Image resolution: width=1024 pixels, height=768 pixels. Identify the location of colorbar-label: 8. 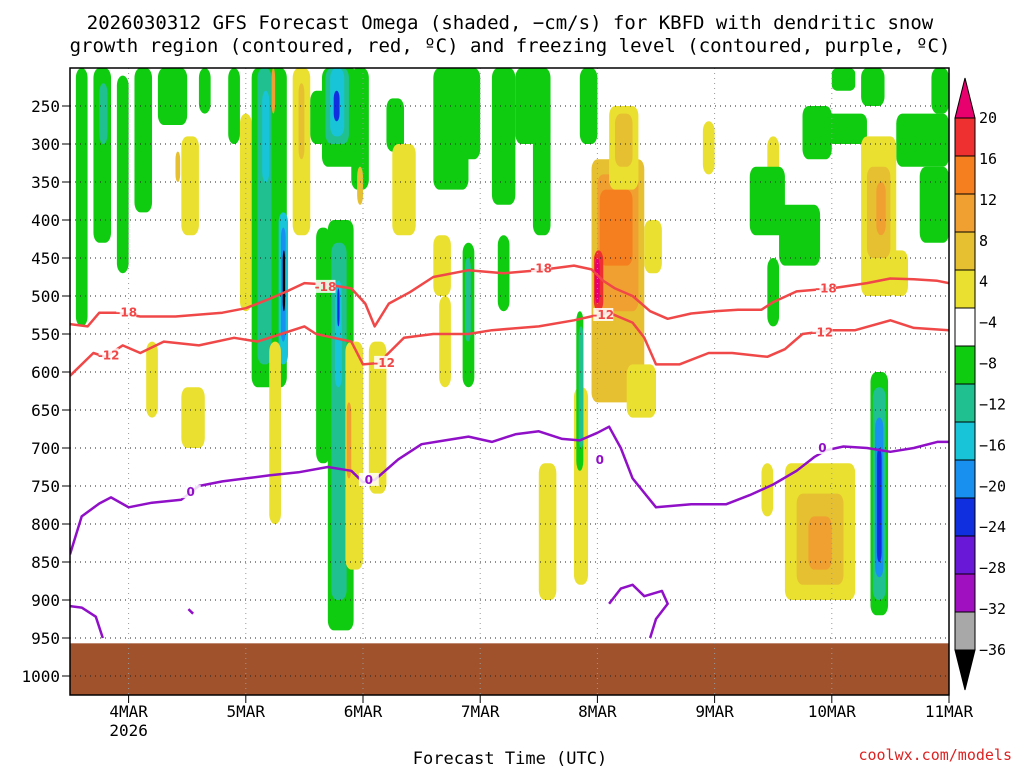
(983, 241).